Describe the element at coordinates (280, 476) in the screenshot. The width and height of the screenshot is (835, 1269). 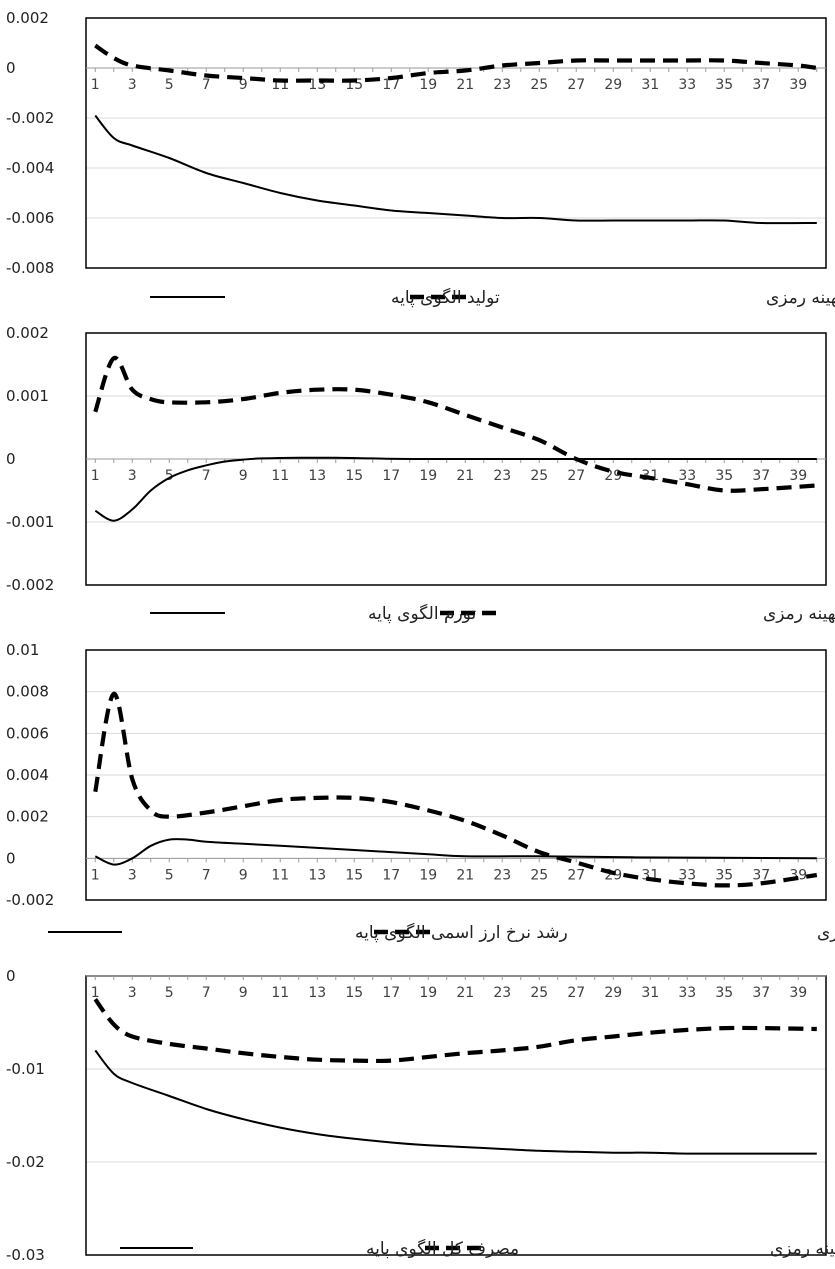
I see `chart2-x-tick-label: 11` at that location.